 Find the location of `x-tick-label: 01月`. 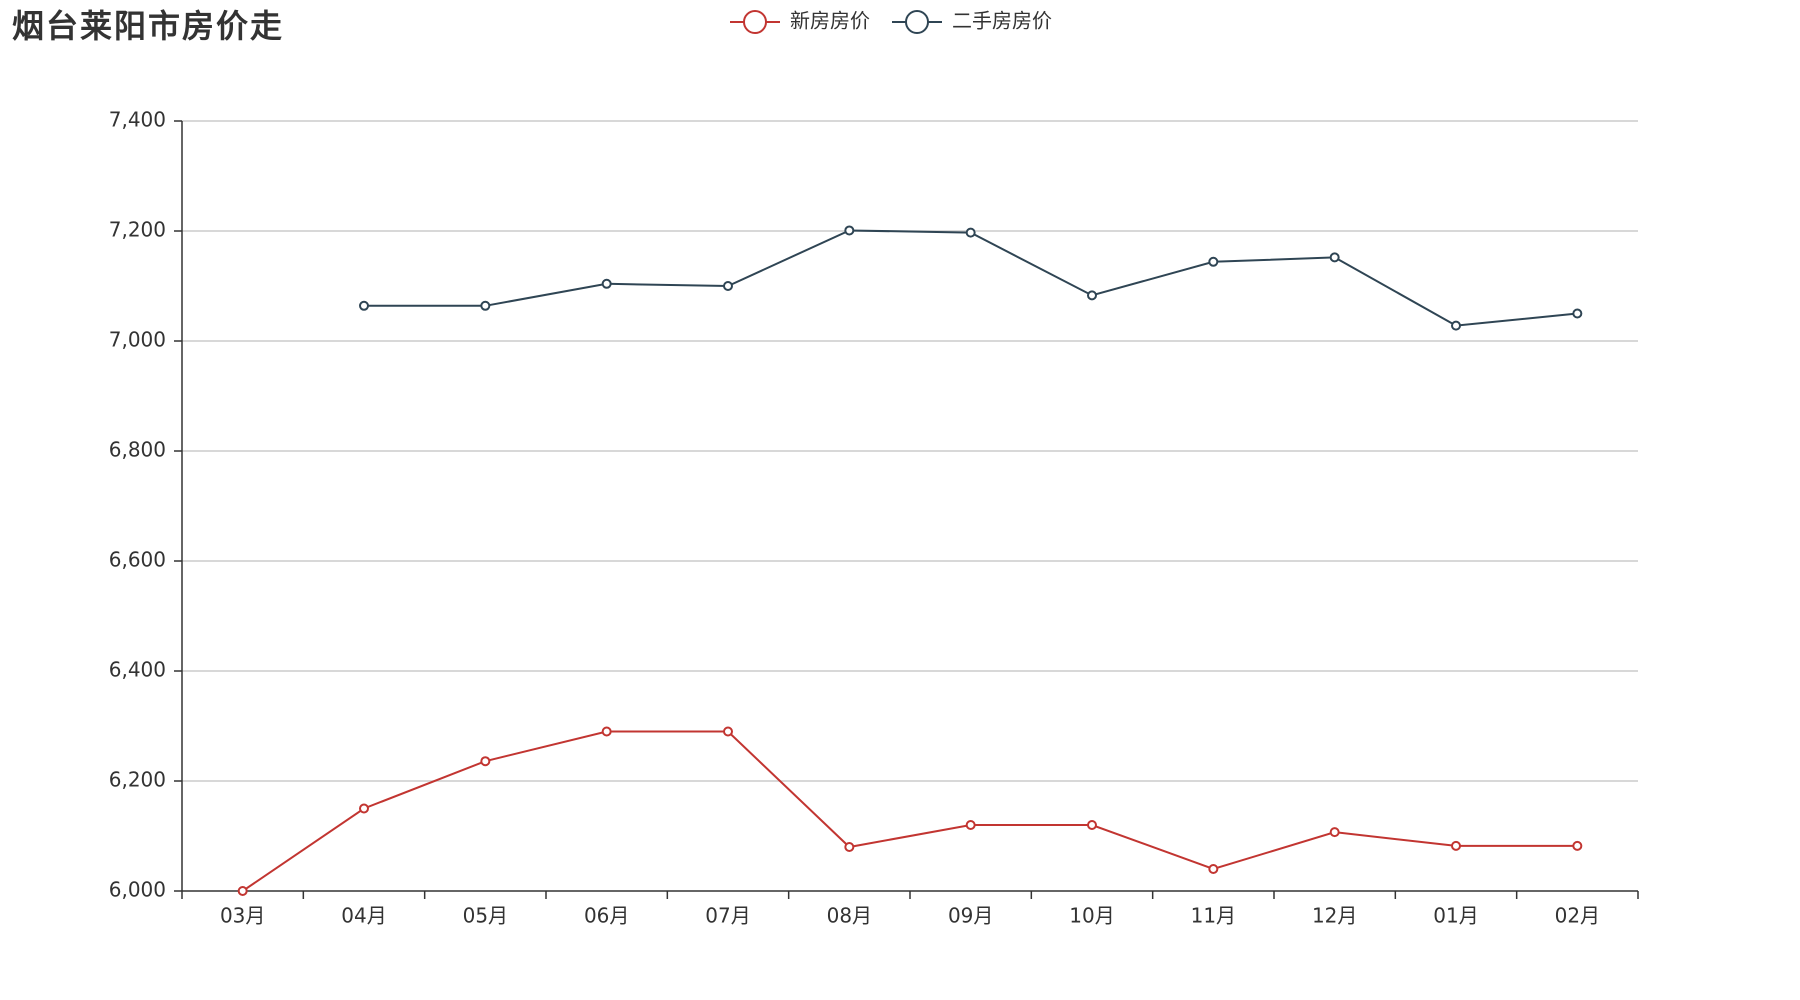

x-tick-label: 01月 is located at coordinates (1455, 916).